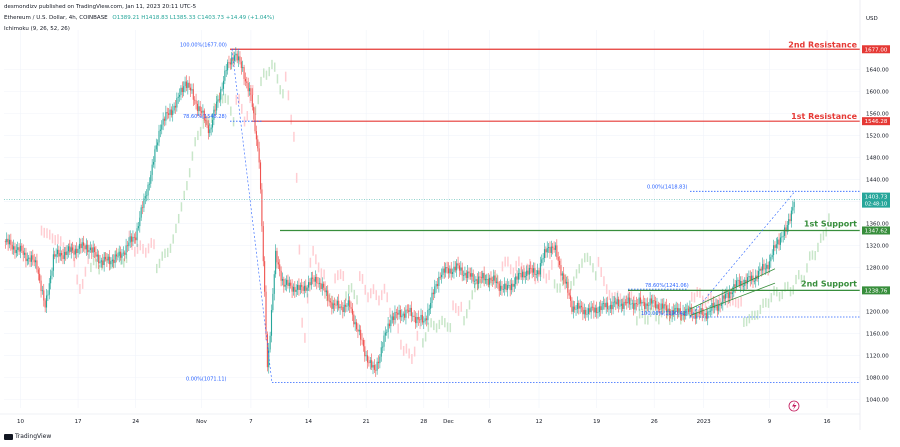 Image resolution: width=900 pixels, height=447 pixels. What do you see at coordinates (794, 406) in the screenshot?
I see `lightning-icon` at bounding box center [794, 406].